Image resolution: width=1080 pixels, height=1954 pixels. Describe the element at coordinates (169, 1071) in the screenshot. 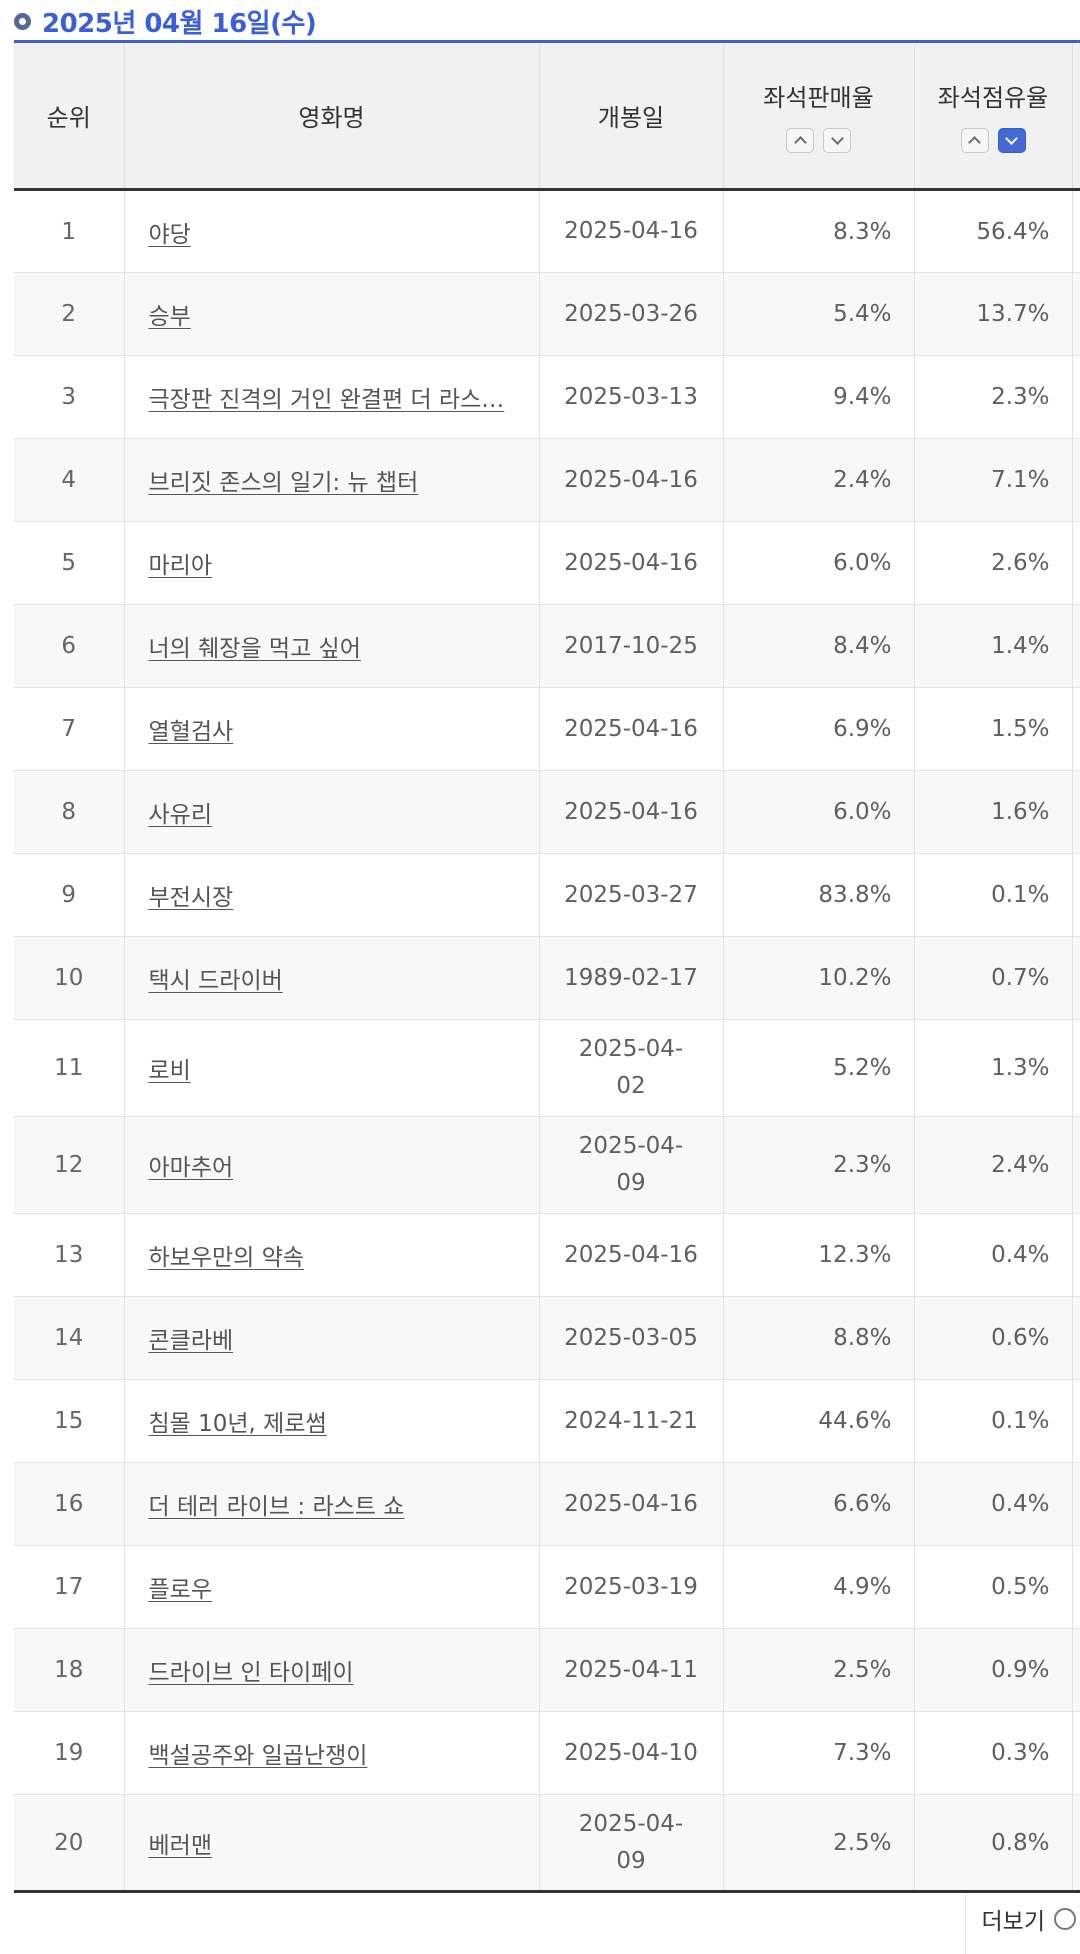

I see `movie-title-link: 로비` at that location.